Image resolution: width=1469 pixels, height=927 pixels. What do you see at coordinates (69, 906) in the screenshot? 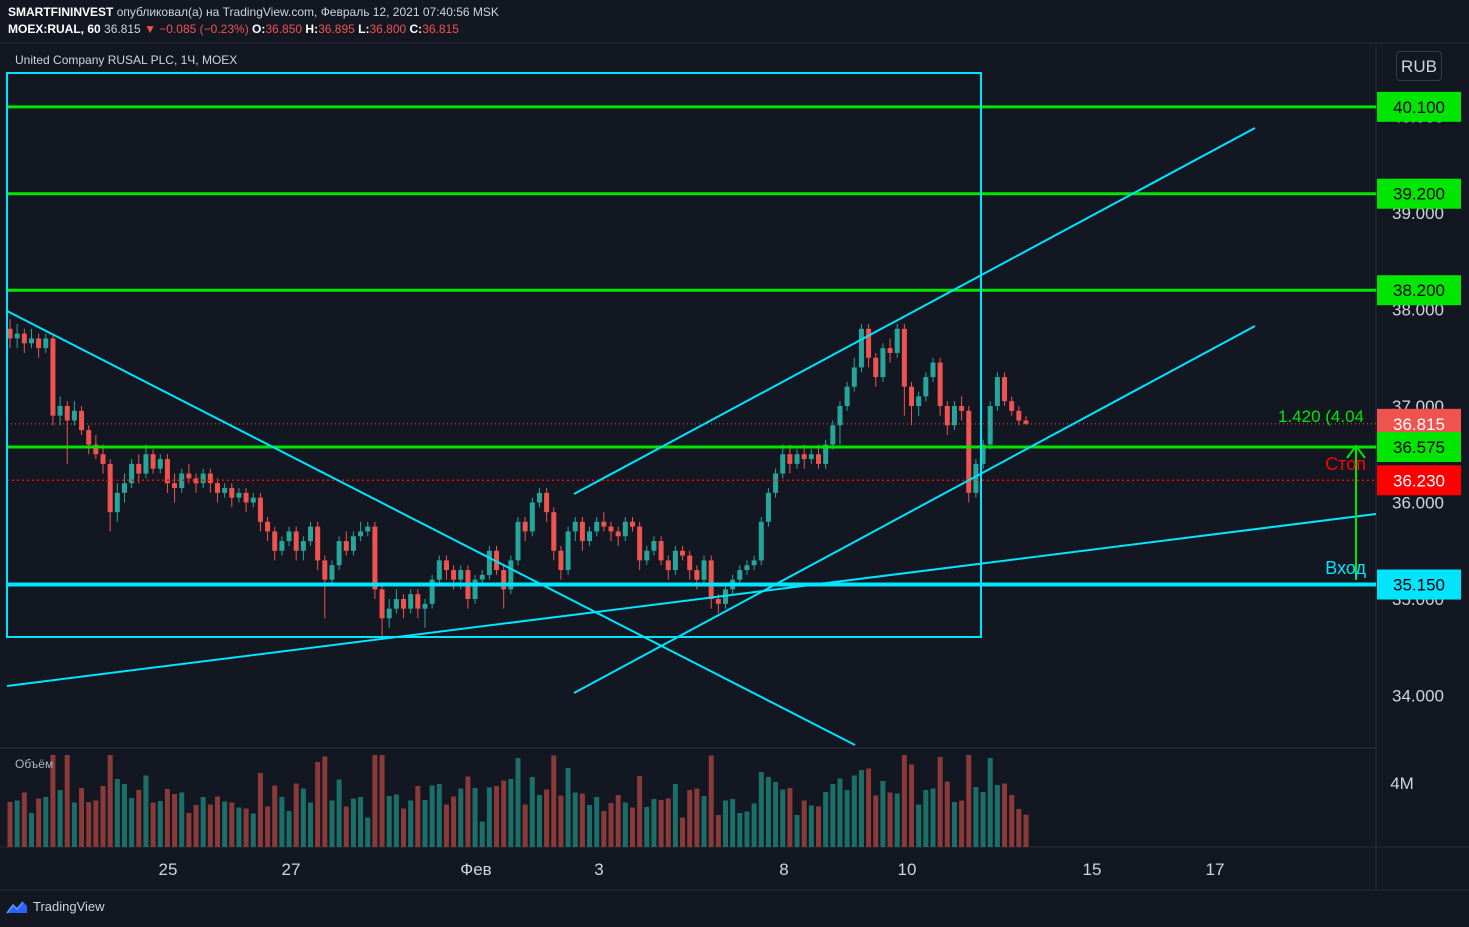
I see `tradingview-logo-text: TradingView` at bounding box center [69, 906].